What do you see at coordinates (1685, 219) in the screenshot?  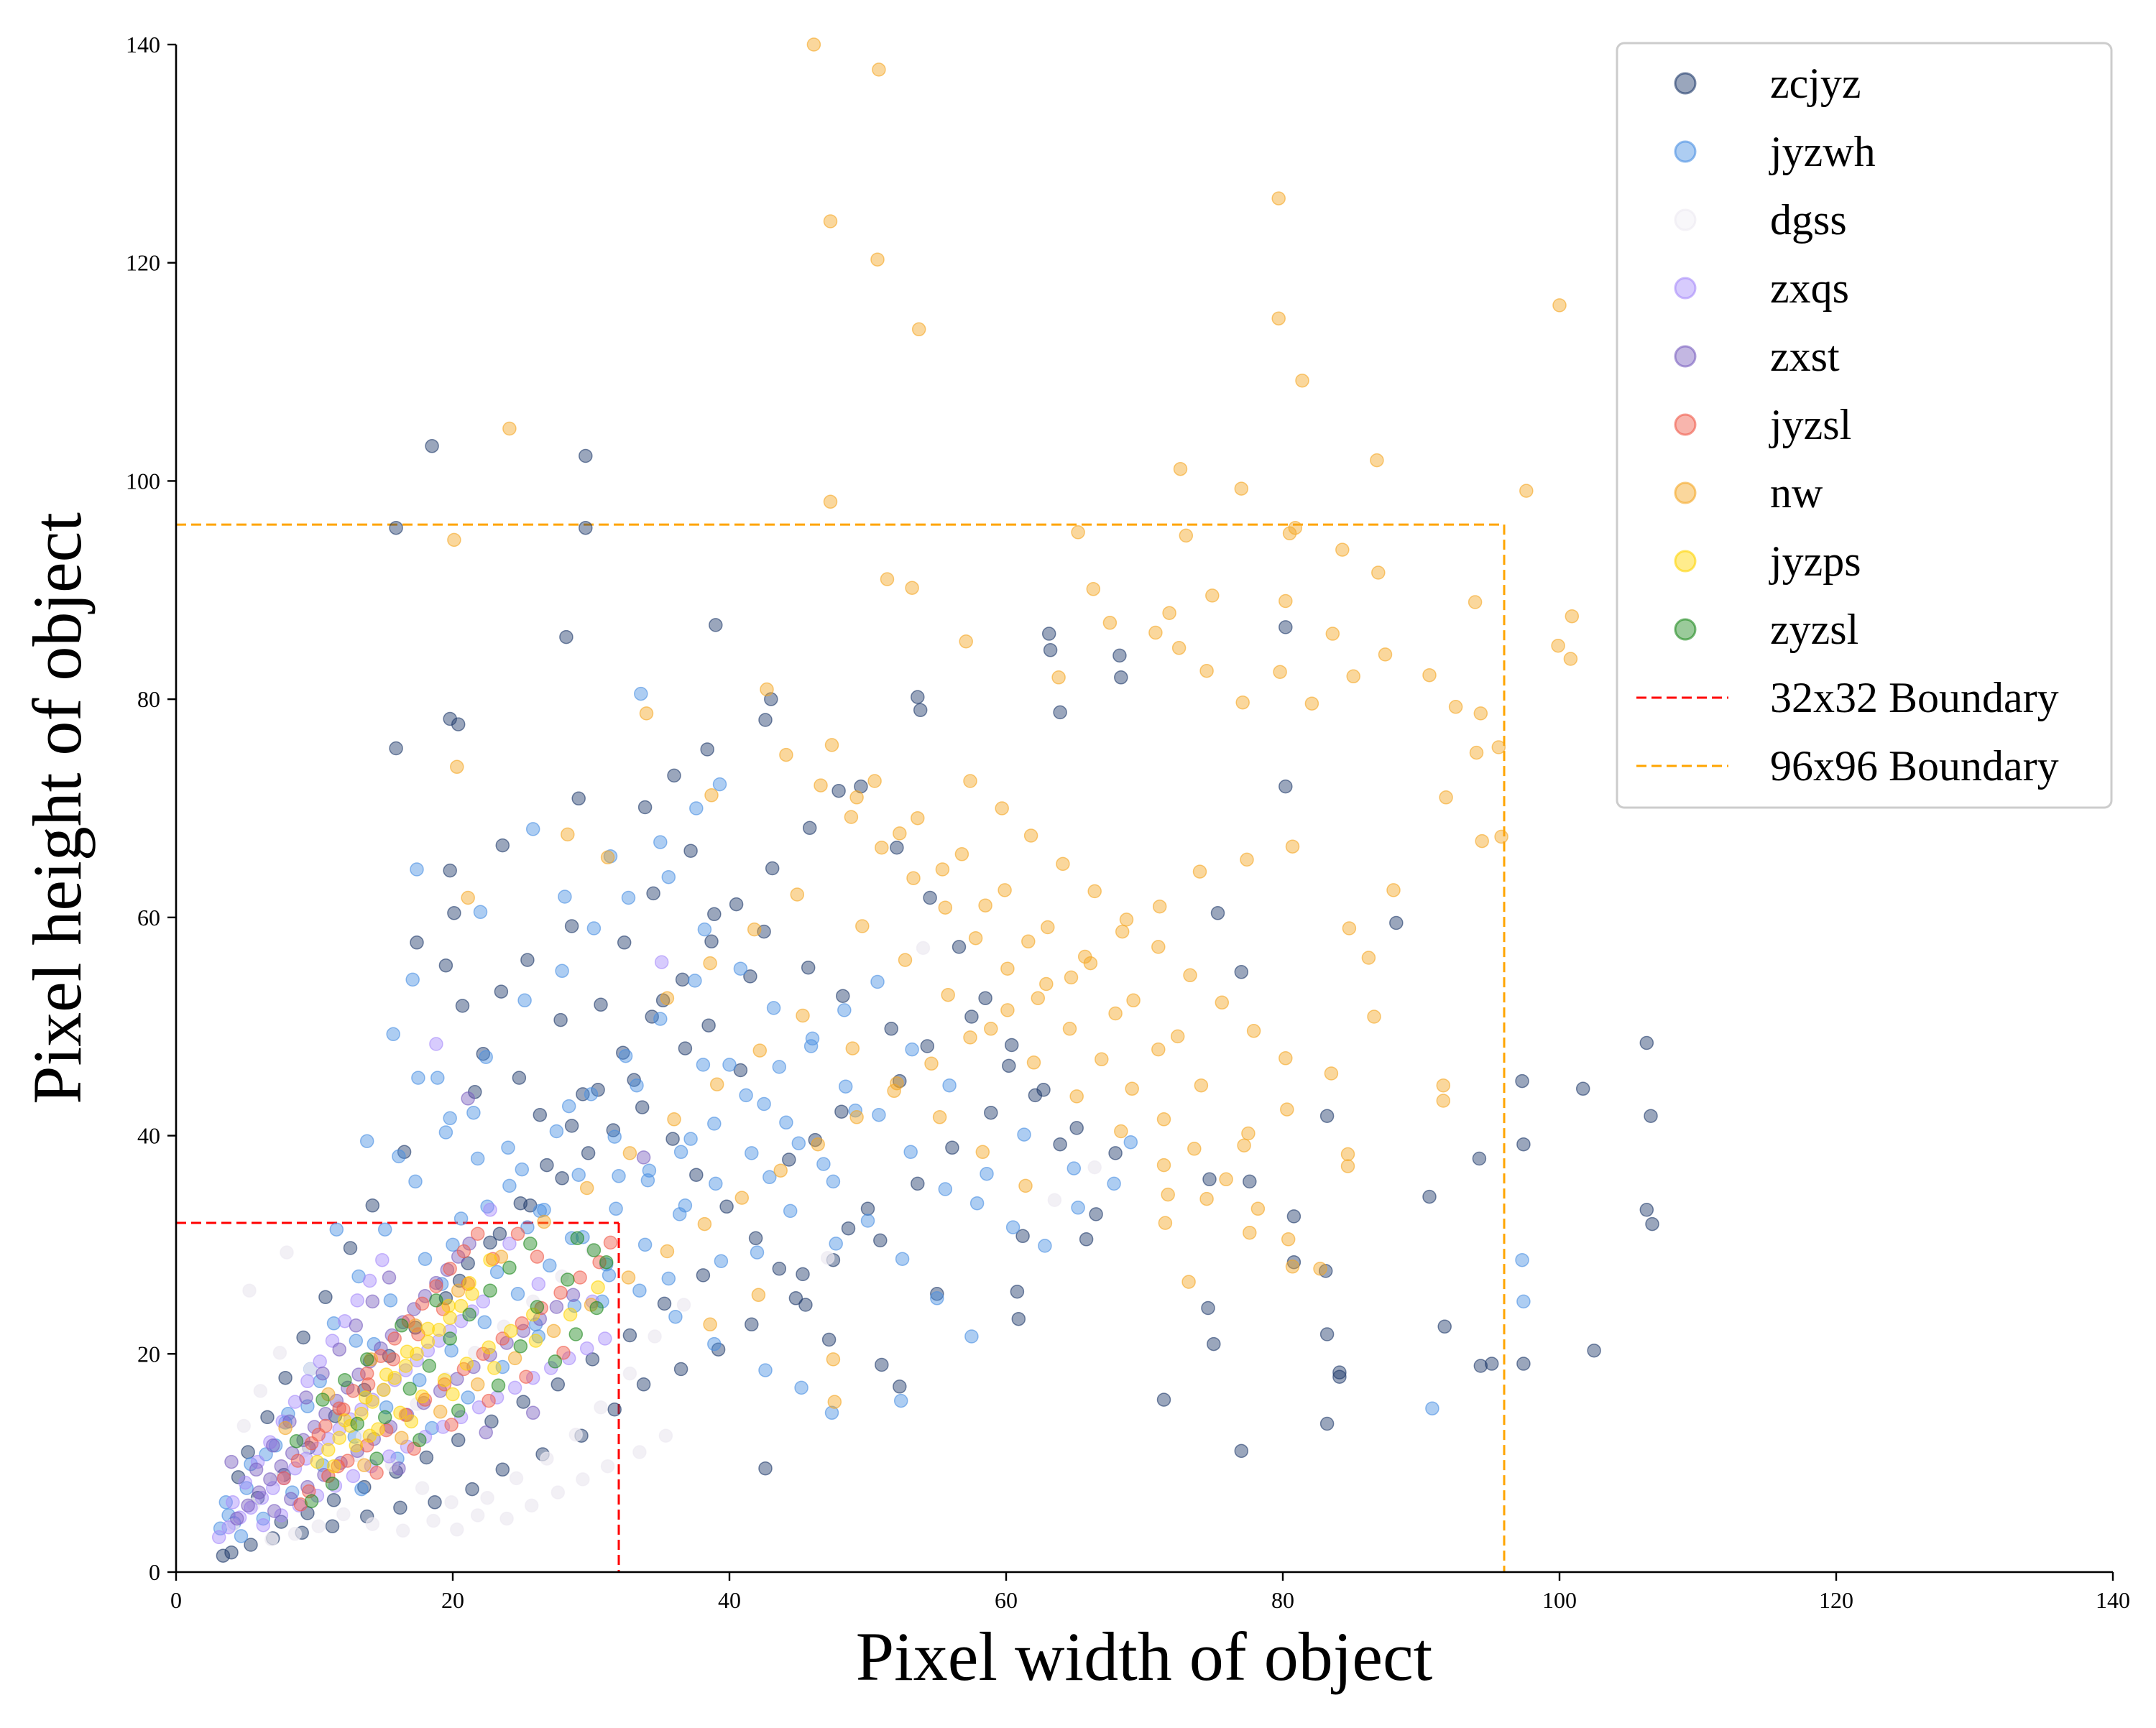 I see `legend-marker-dgss` at bounding box center [1685, 219].